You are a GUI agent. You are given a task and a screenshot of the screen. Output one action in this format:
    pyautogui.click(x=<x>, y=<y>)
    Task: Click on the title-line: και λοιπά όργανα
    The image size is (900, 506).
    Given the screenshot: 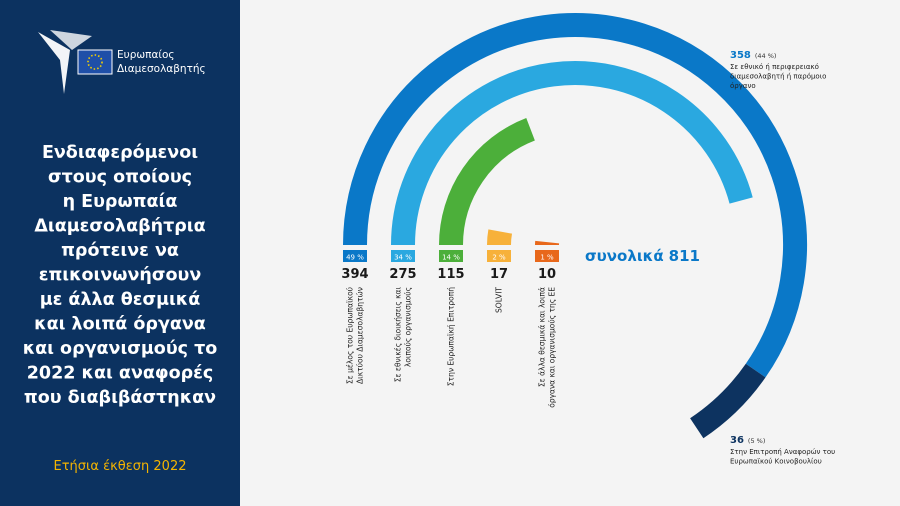 What is the action you would take?
    pyautogui.click(x=120, y=325)
    